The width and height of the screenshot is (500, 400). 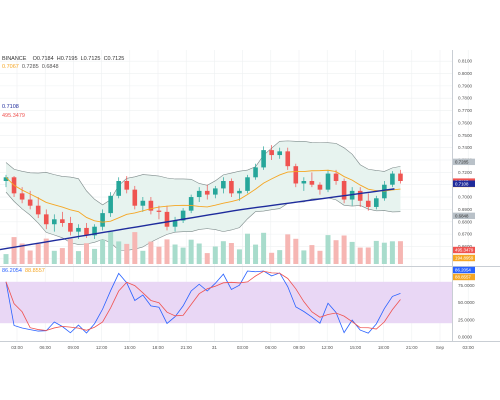 I want to click on time-tick-label: 06:00, so click(x=271, y=347).